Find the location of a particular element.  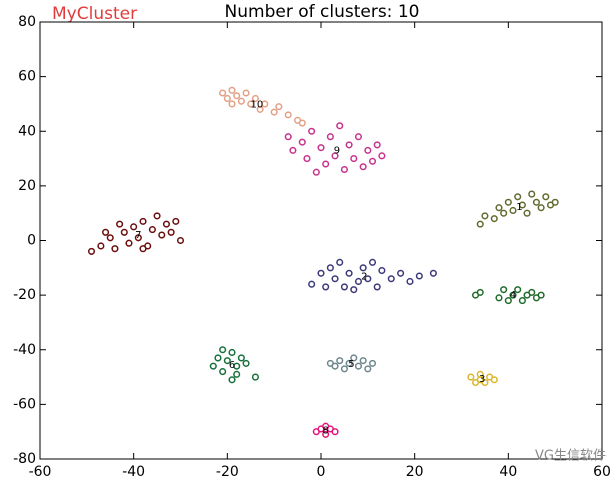

x-tick-label: 0 is located at coordinates (321, 472).